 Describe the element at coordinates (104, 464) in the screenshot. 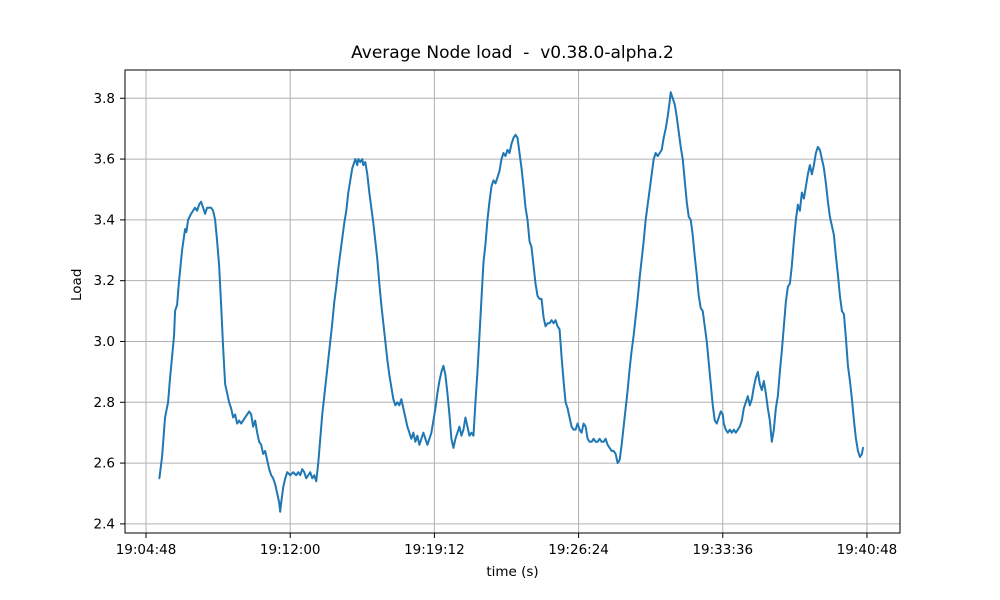

I see `y-tick-label: 2.6` at that location.